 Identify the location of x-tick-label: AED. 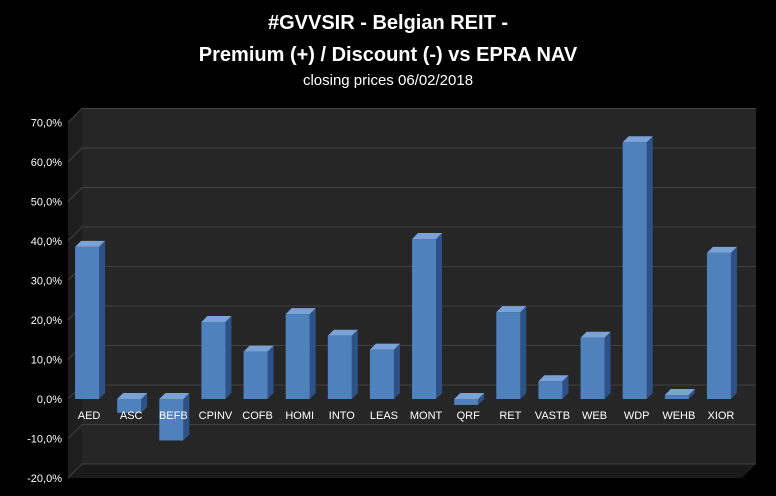
(89, 416).